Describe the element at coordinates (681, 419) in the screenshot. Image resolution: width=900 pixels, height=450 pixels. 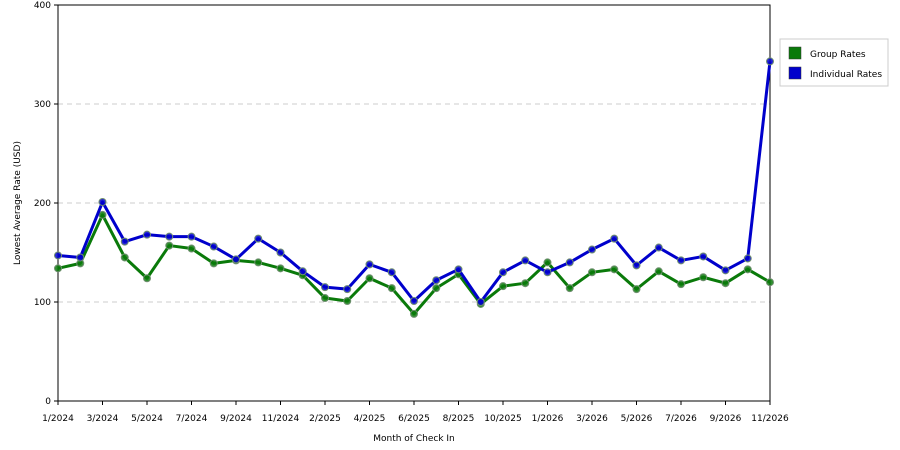
I see `x-tick-label: 7/2026` at that location.